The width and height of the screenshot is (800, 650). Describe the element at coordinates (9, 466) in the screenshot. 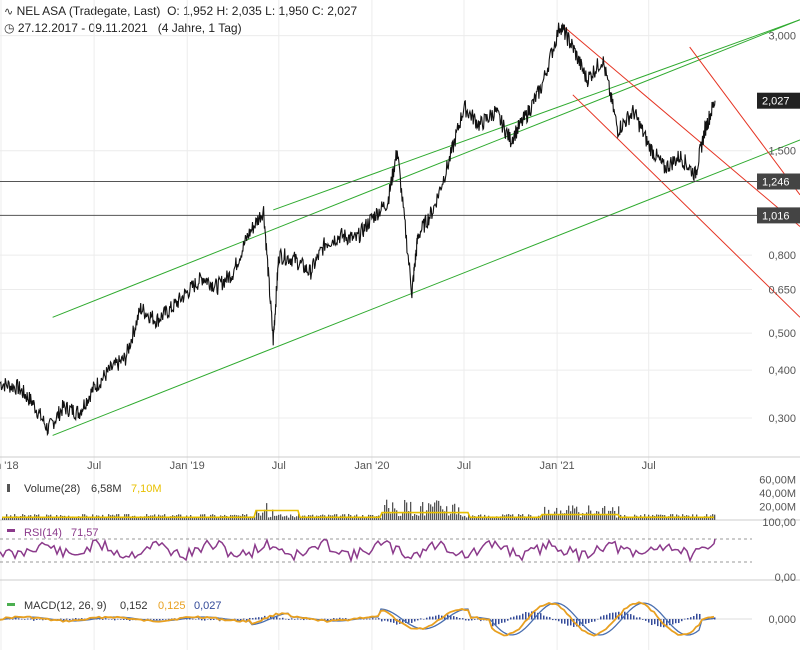

I see `x-tick-label: Jan '18` at that location.